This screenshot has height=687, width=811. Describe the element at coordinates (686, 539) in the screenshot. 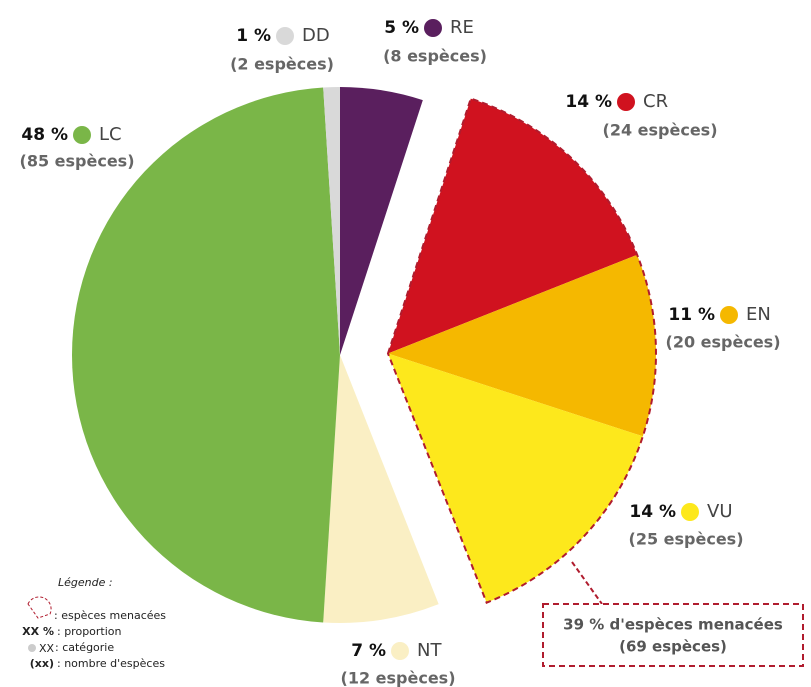

I see `count-label: (25 espèces)` at that location.